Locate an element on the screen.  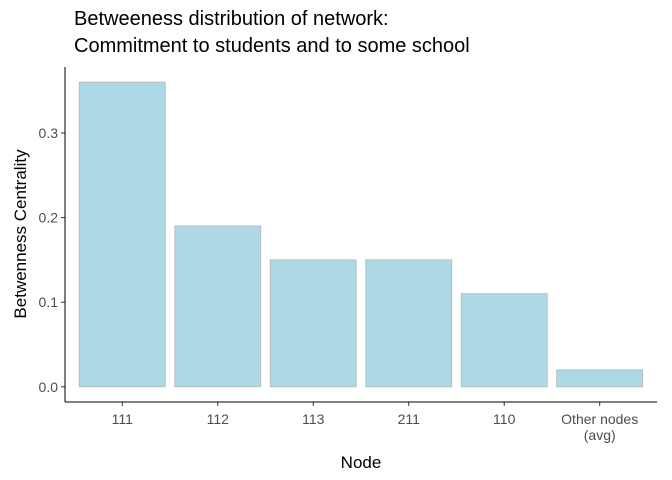
y-axis-title: Betwenness Centrality is located at coordinates (20, 234).